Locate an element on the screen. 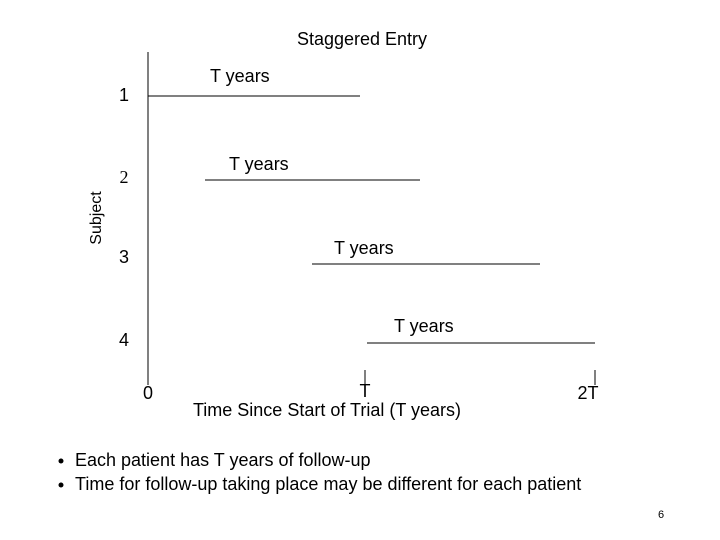 The width and height of the screenshot is (720, 540). x-tick-label: 2T is located at coordinates (587, 393).